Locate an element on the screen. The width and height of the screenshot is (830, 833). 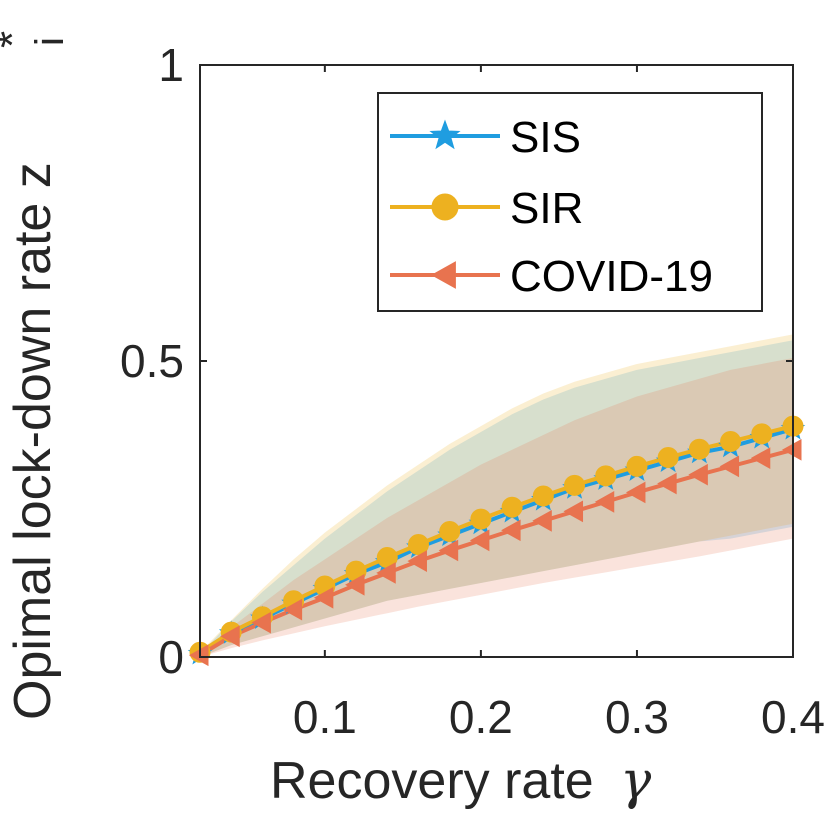
x-axis-label-text: Recovery rate is located at coordinates (432, 781).